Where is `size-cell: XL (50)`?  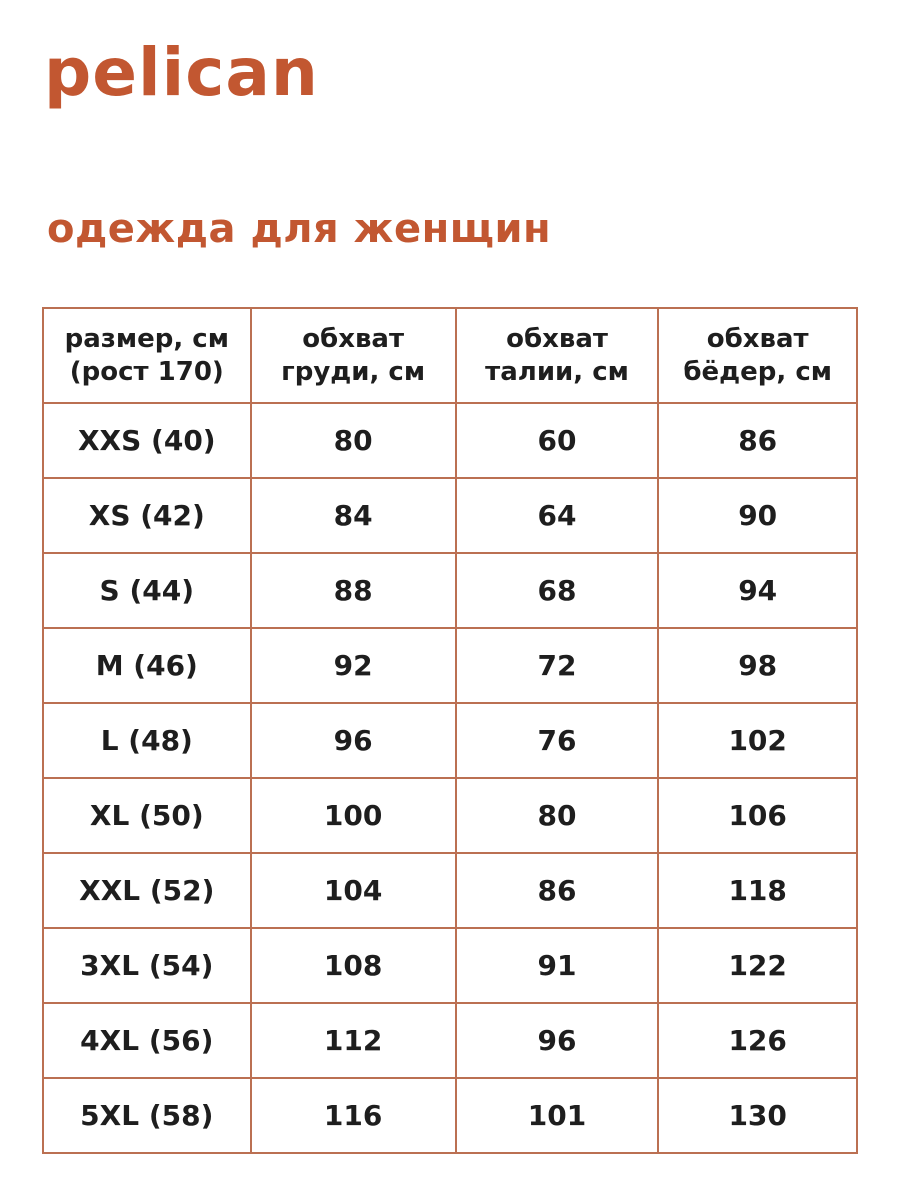 size-cell: XL (50) is located at coordinates (147, 815).